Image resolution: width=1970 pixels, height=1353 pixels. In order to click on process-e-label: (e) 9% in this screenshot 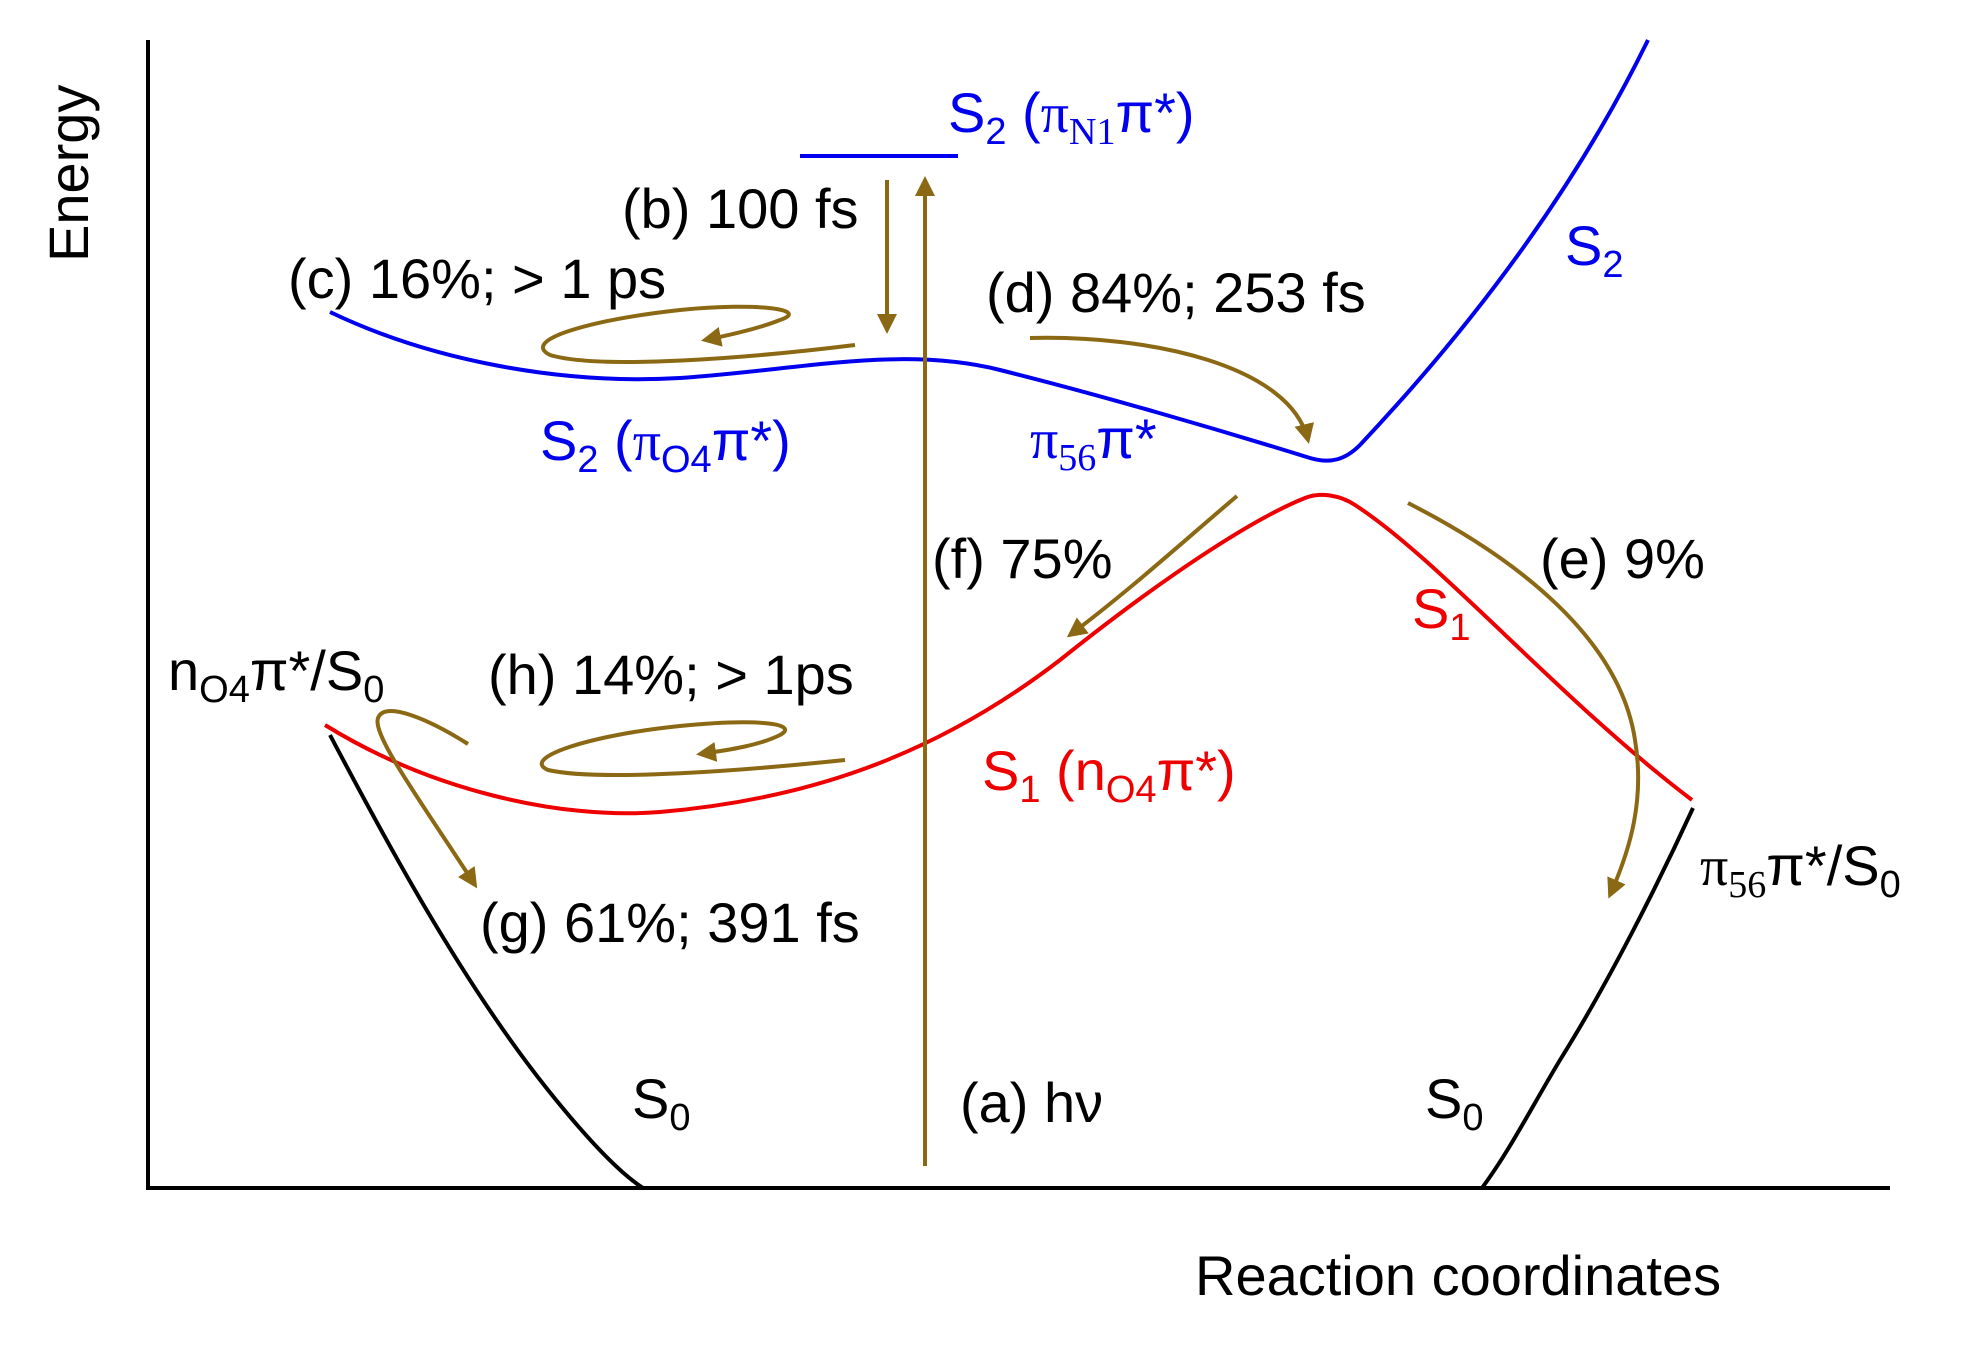, I will do `click(1622, 558)`.